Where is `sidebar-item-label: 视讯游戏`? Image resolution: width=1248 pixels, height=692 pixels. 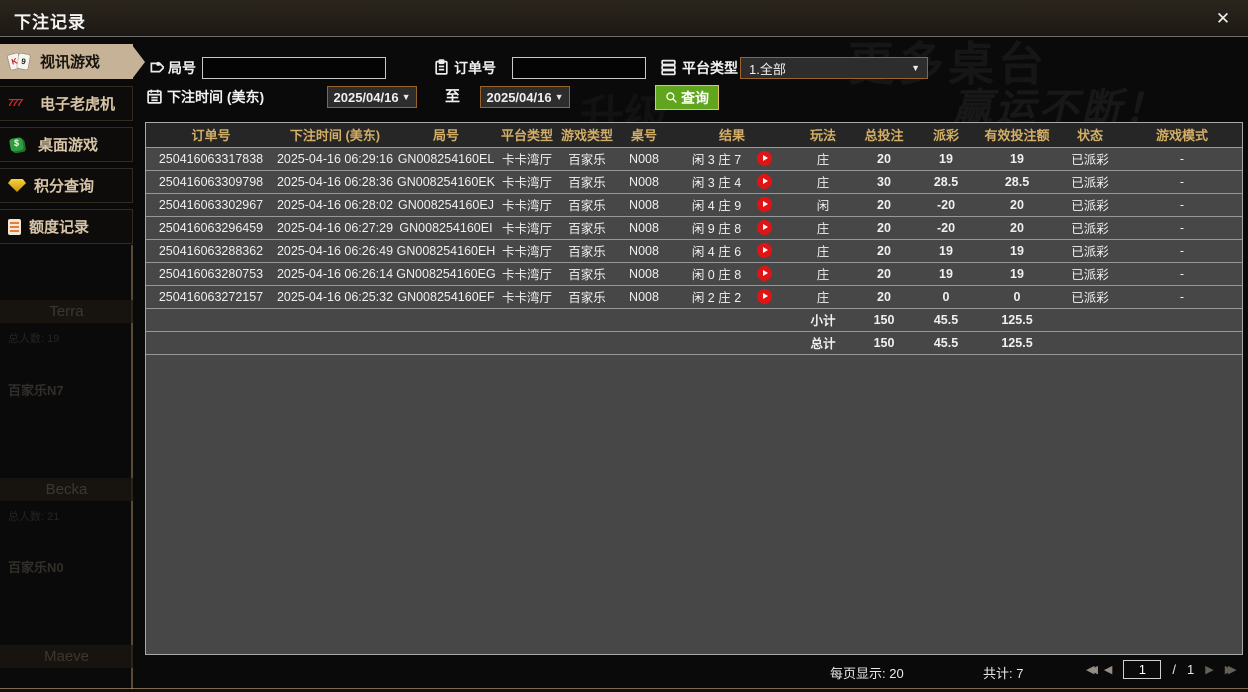
sidebar-item-label: 视讯游戏 is located at coordinates (70, 62).